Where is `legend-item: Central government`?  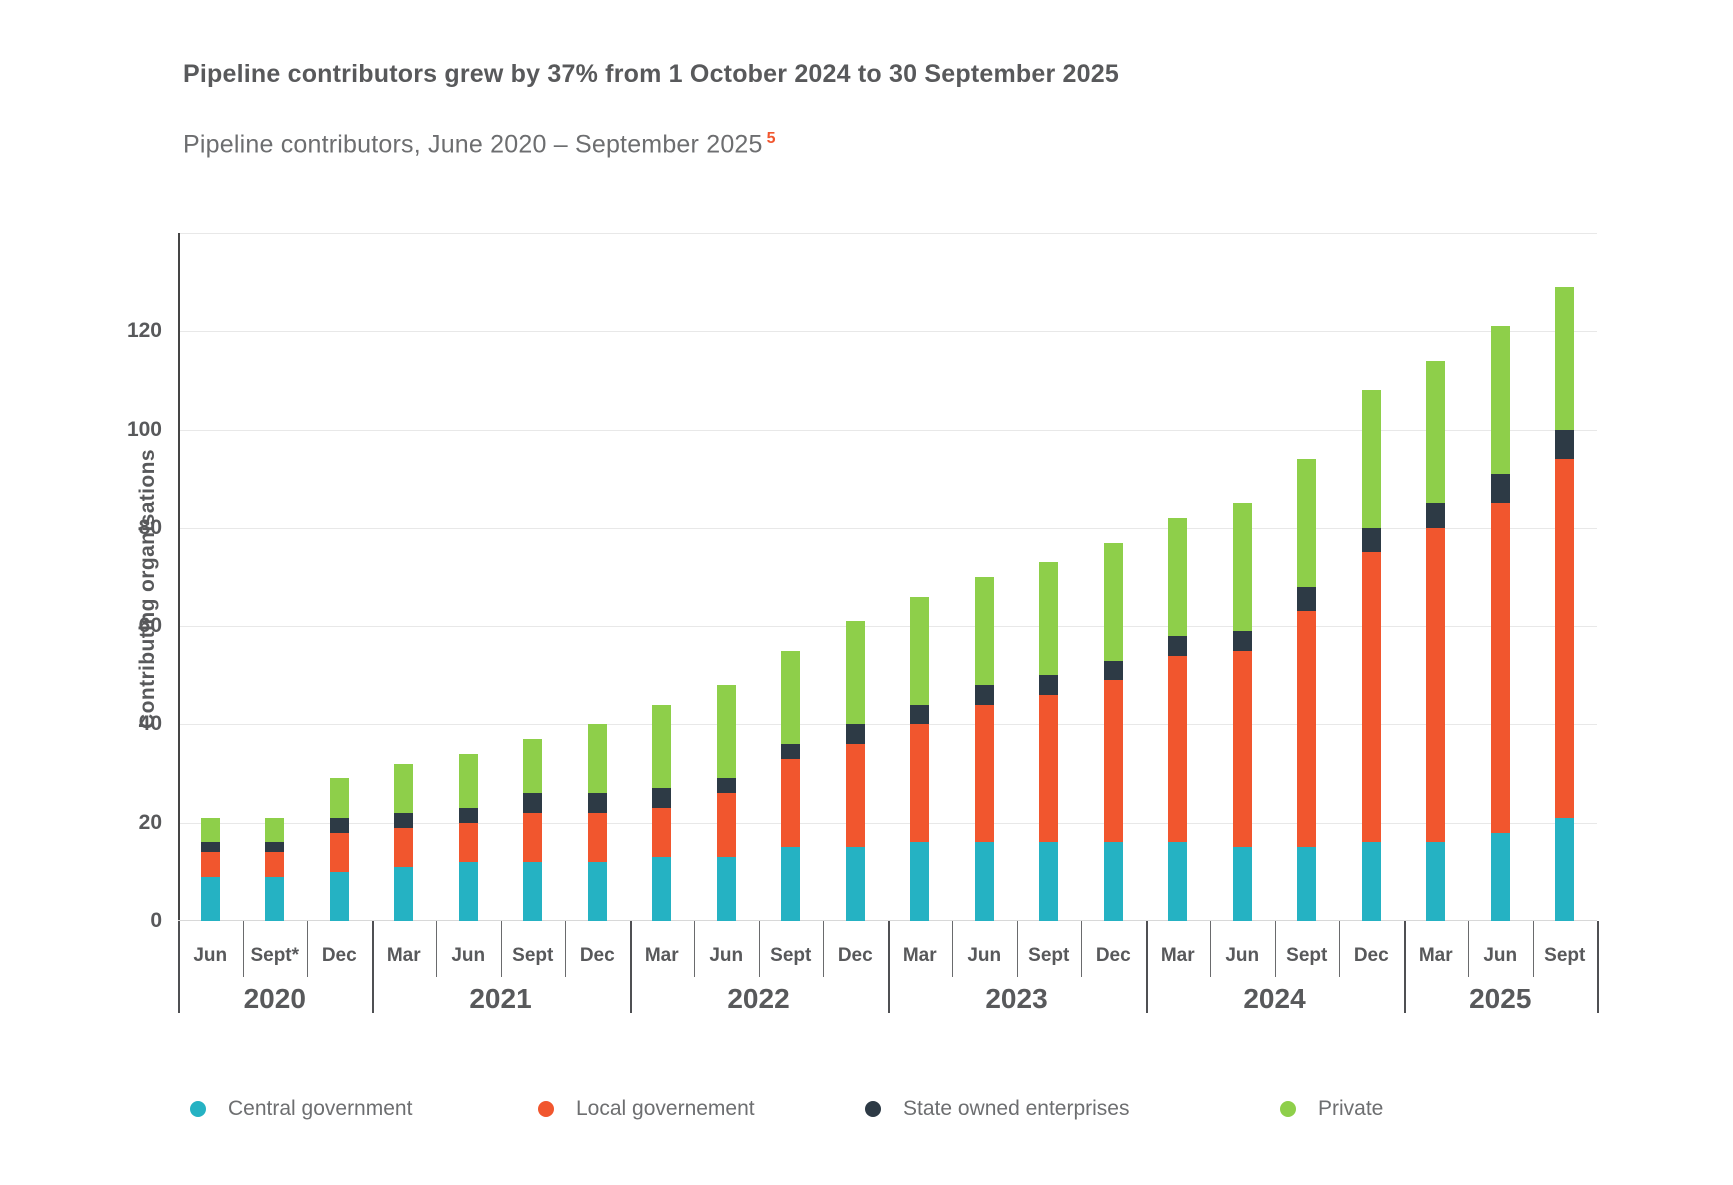
legend-item: Central government is located at coordinates (301, 1109).